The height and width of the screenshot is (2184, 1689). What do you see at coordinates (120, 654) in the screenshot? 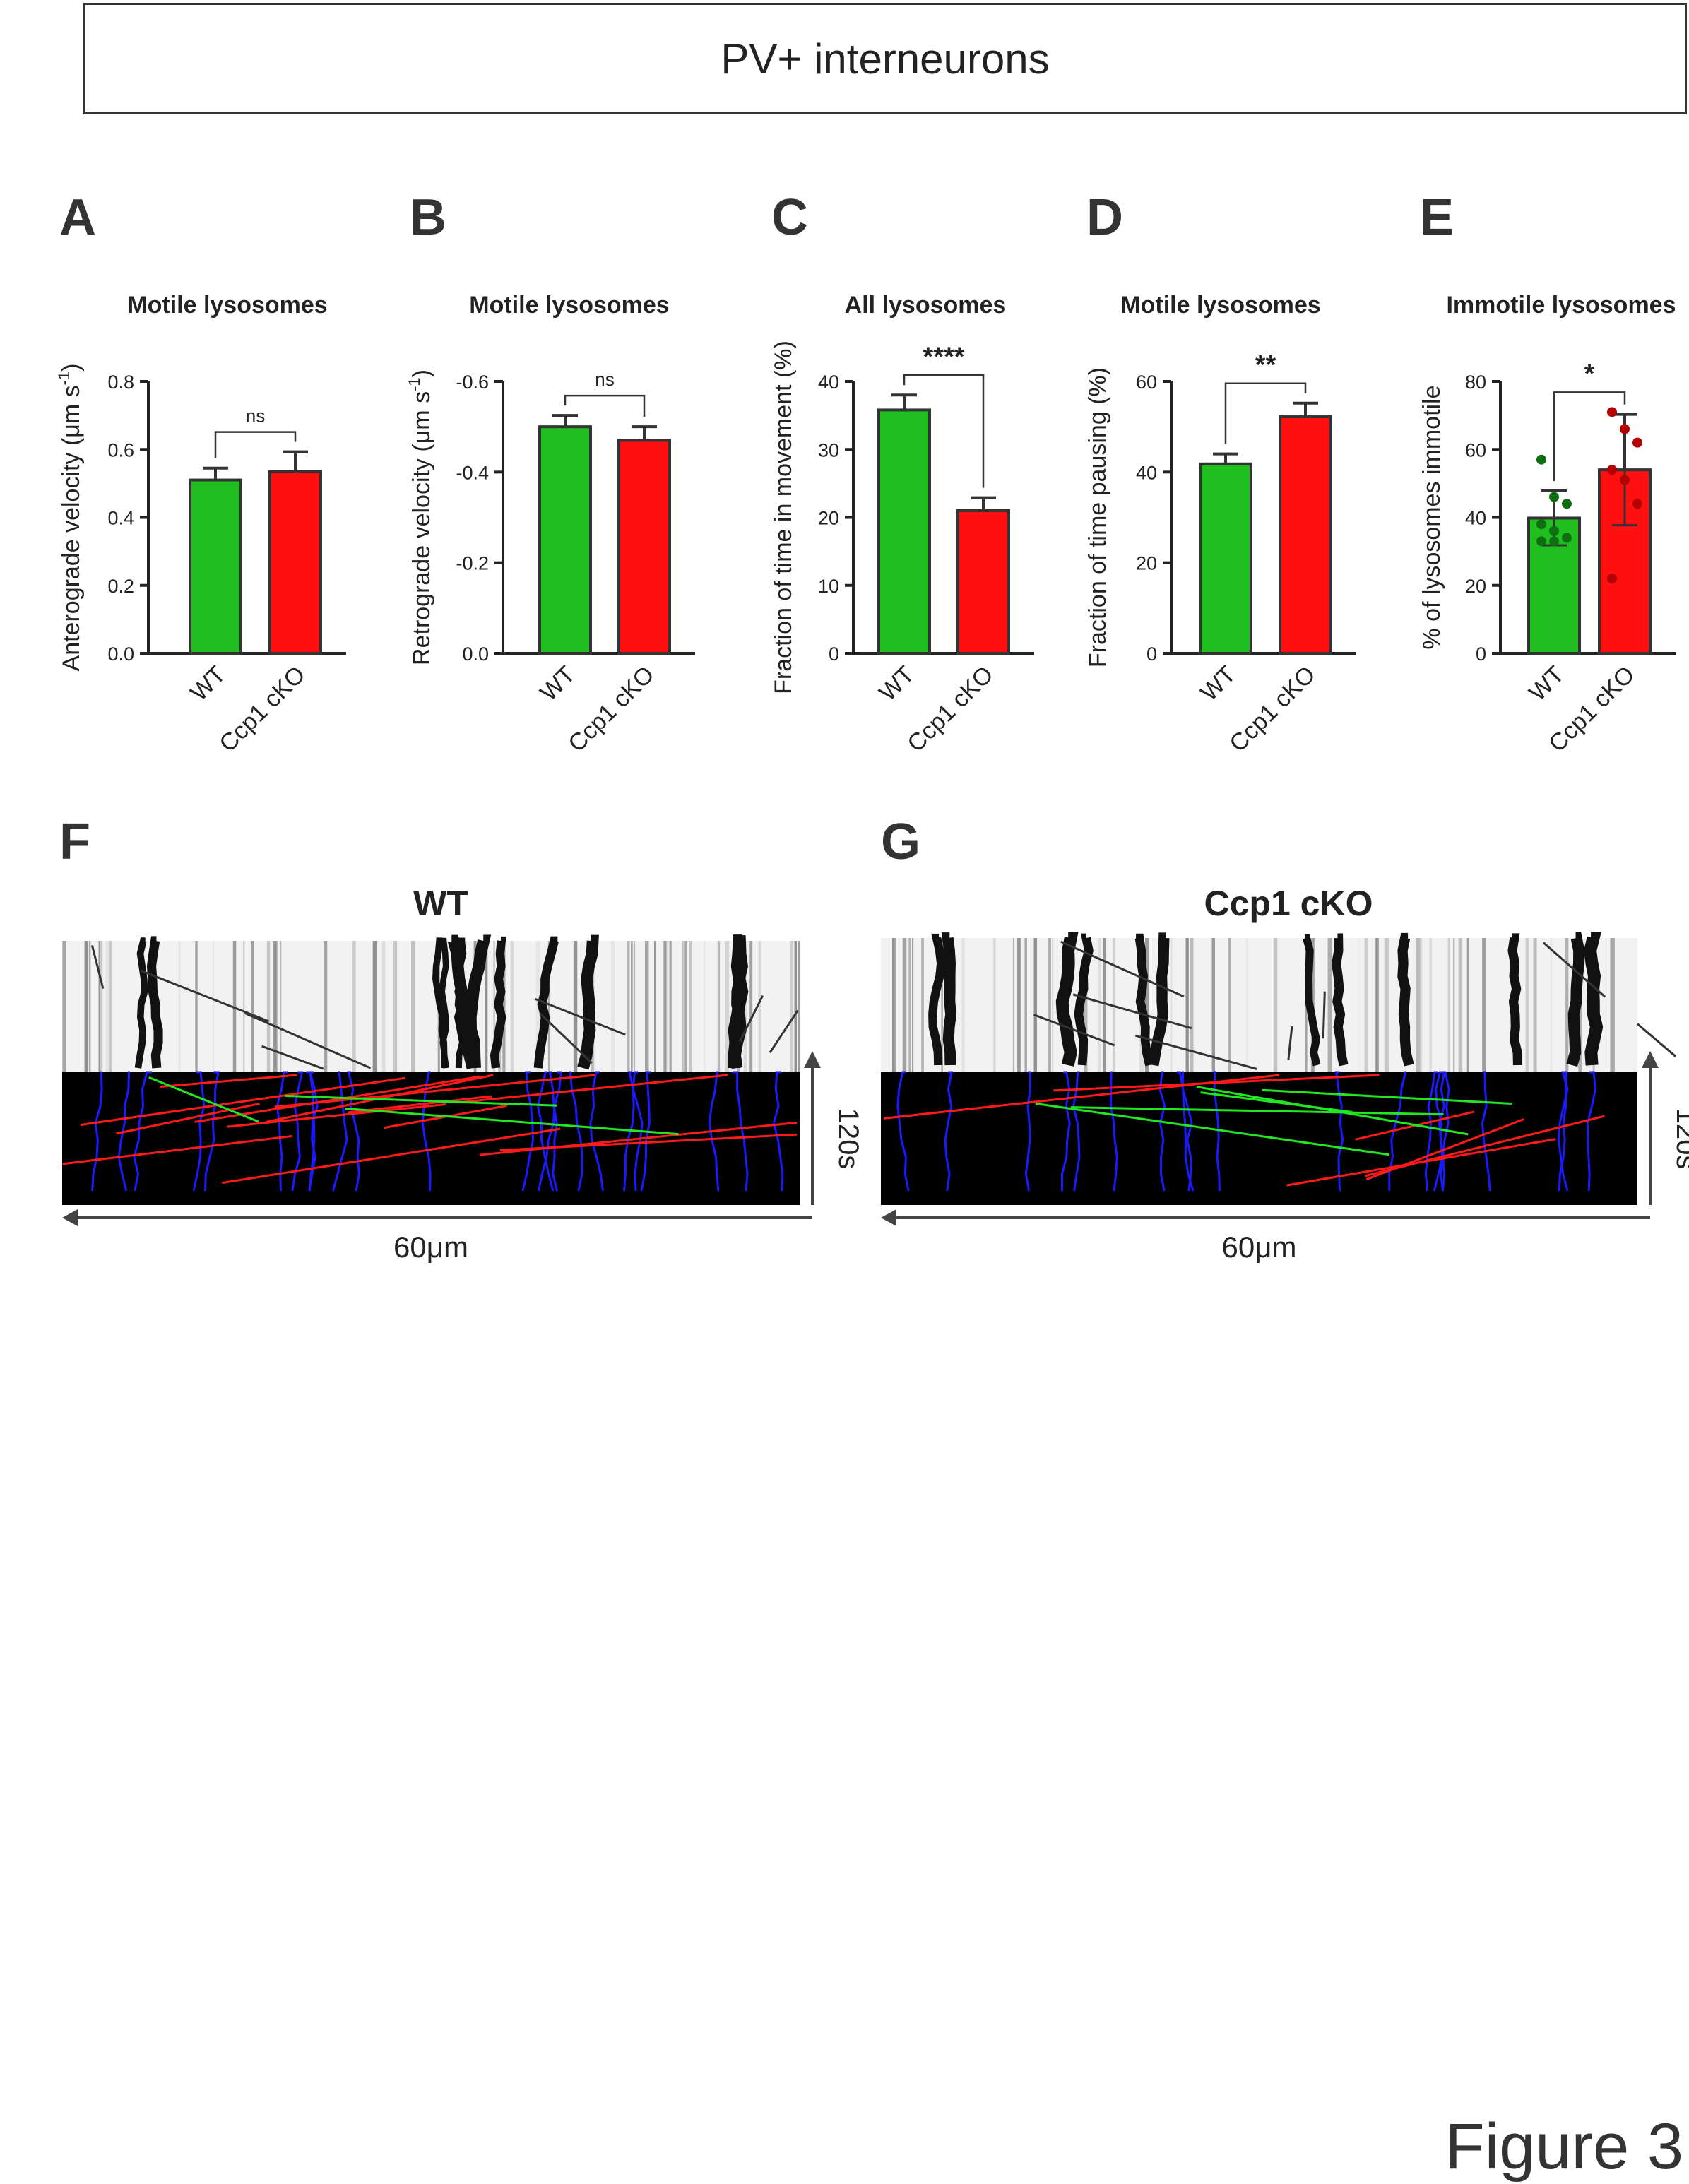
I see `y-tick-label: 0.0` at bounding box center [120, 654].